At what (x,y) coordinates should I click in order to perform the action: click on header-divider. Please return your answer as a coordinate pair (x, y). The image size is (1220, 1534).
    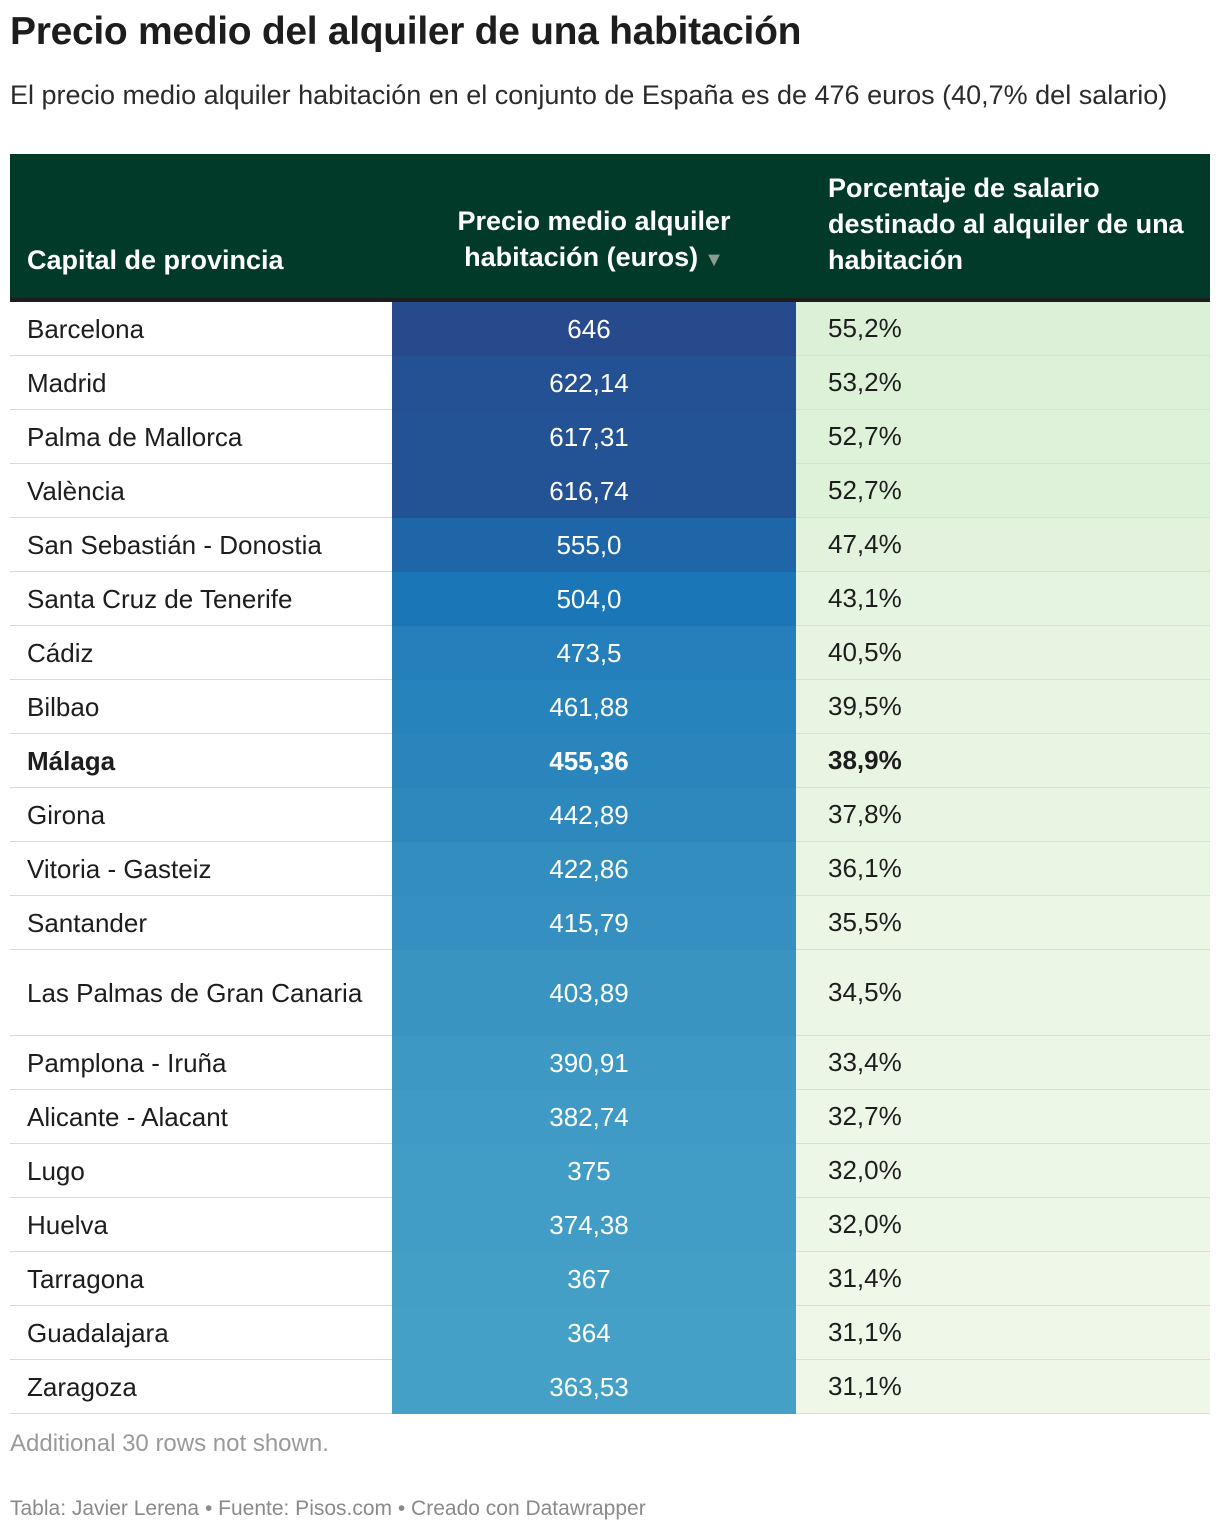
    Looking at the image, I should click on (610, 300).